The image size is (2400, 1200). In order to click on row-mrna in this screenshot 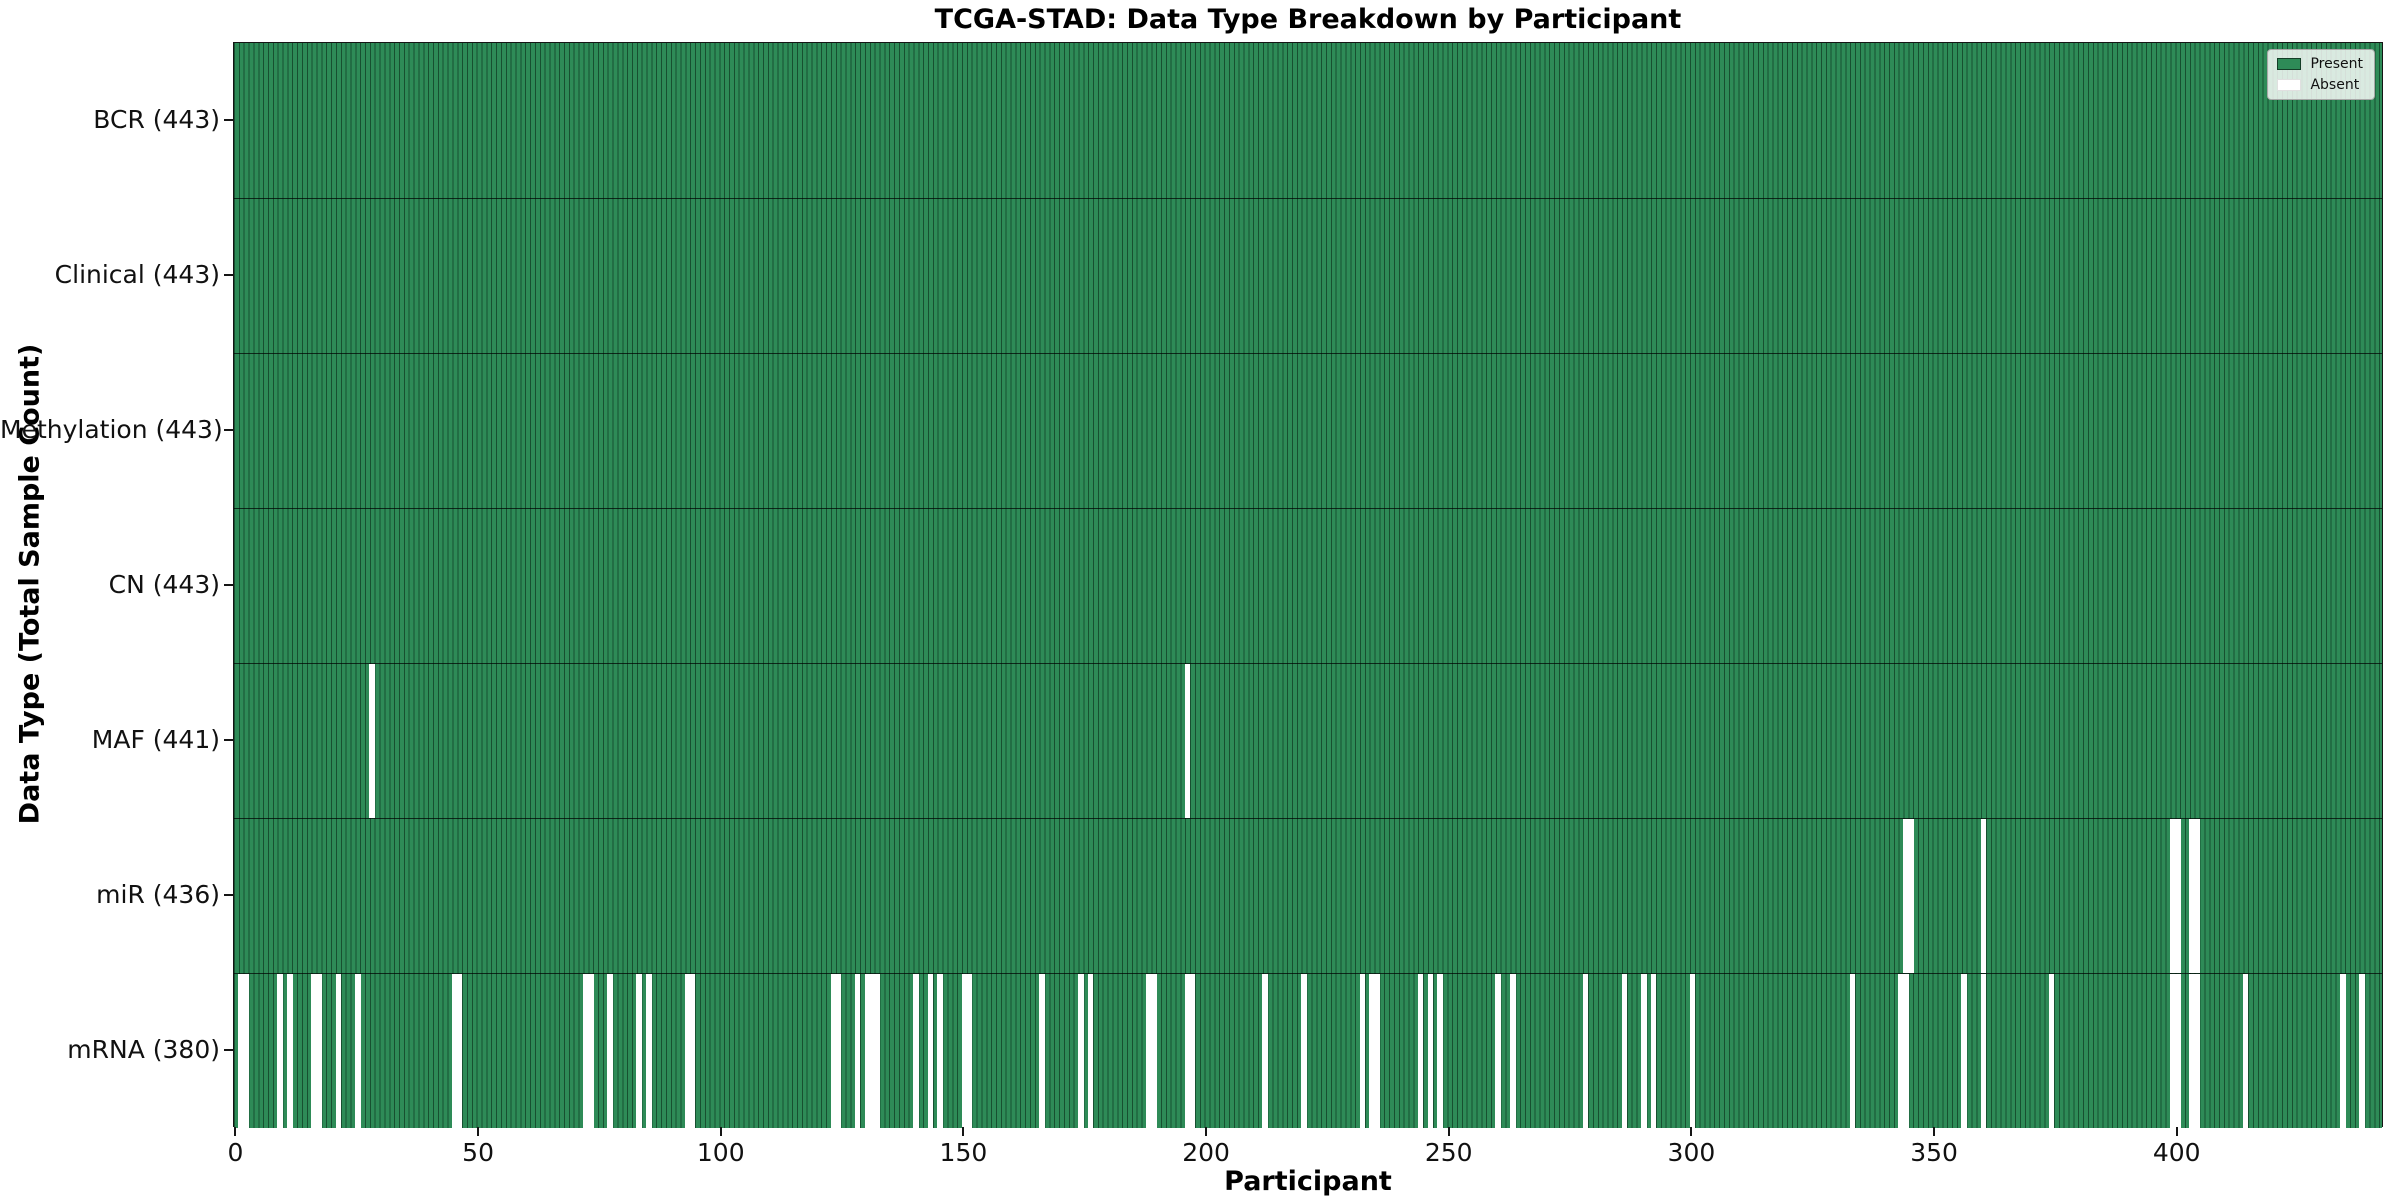, I will do `click(1308, 1050)`.